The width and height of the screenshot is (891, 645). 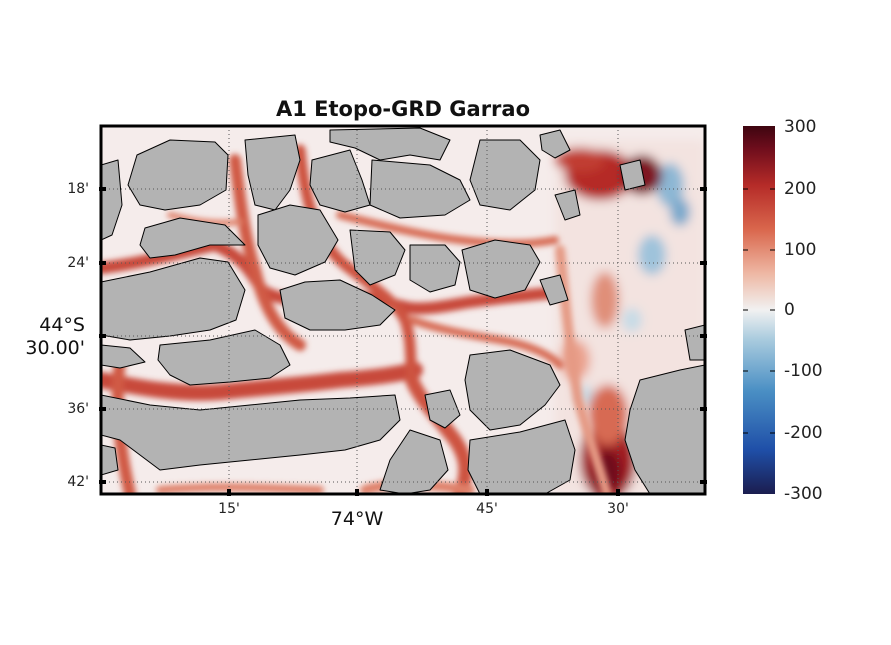 I want to click on y-tick-label: 36', so click(x=78, y=409).